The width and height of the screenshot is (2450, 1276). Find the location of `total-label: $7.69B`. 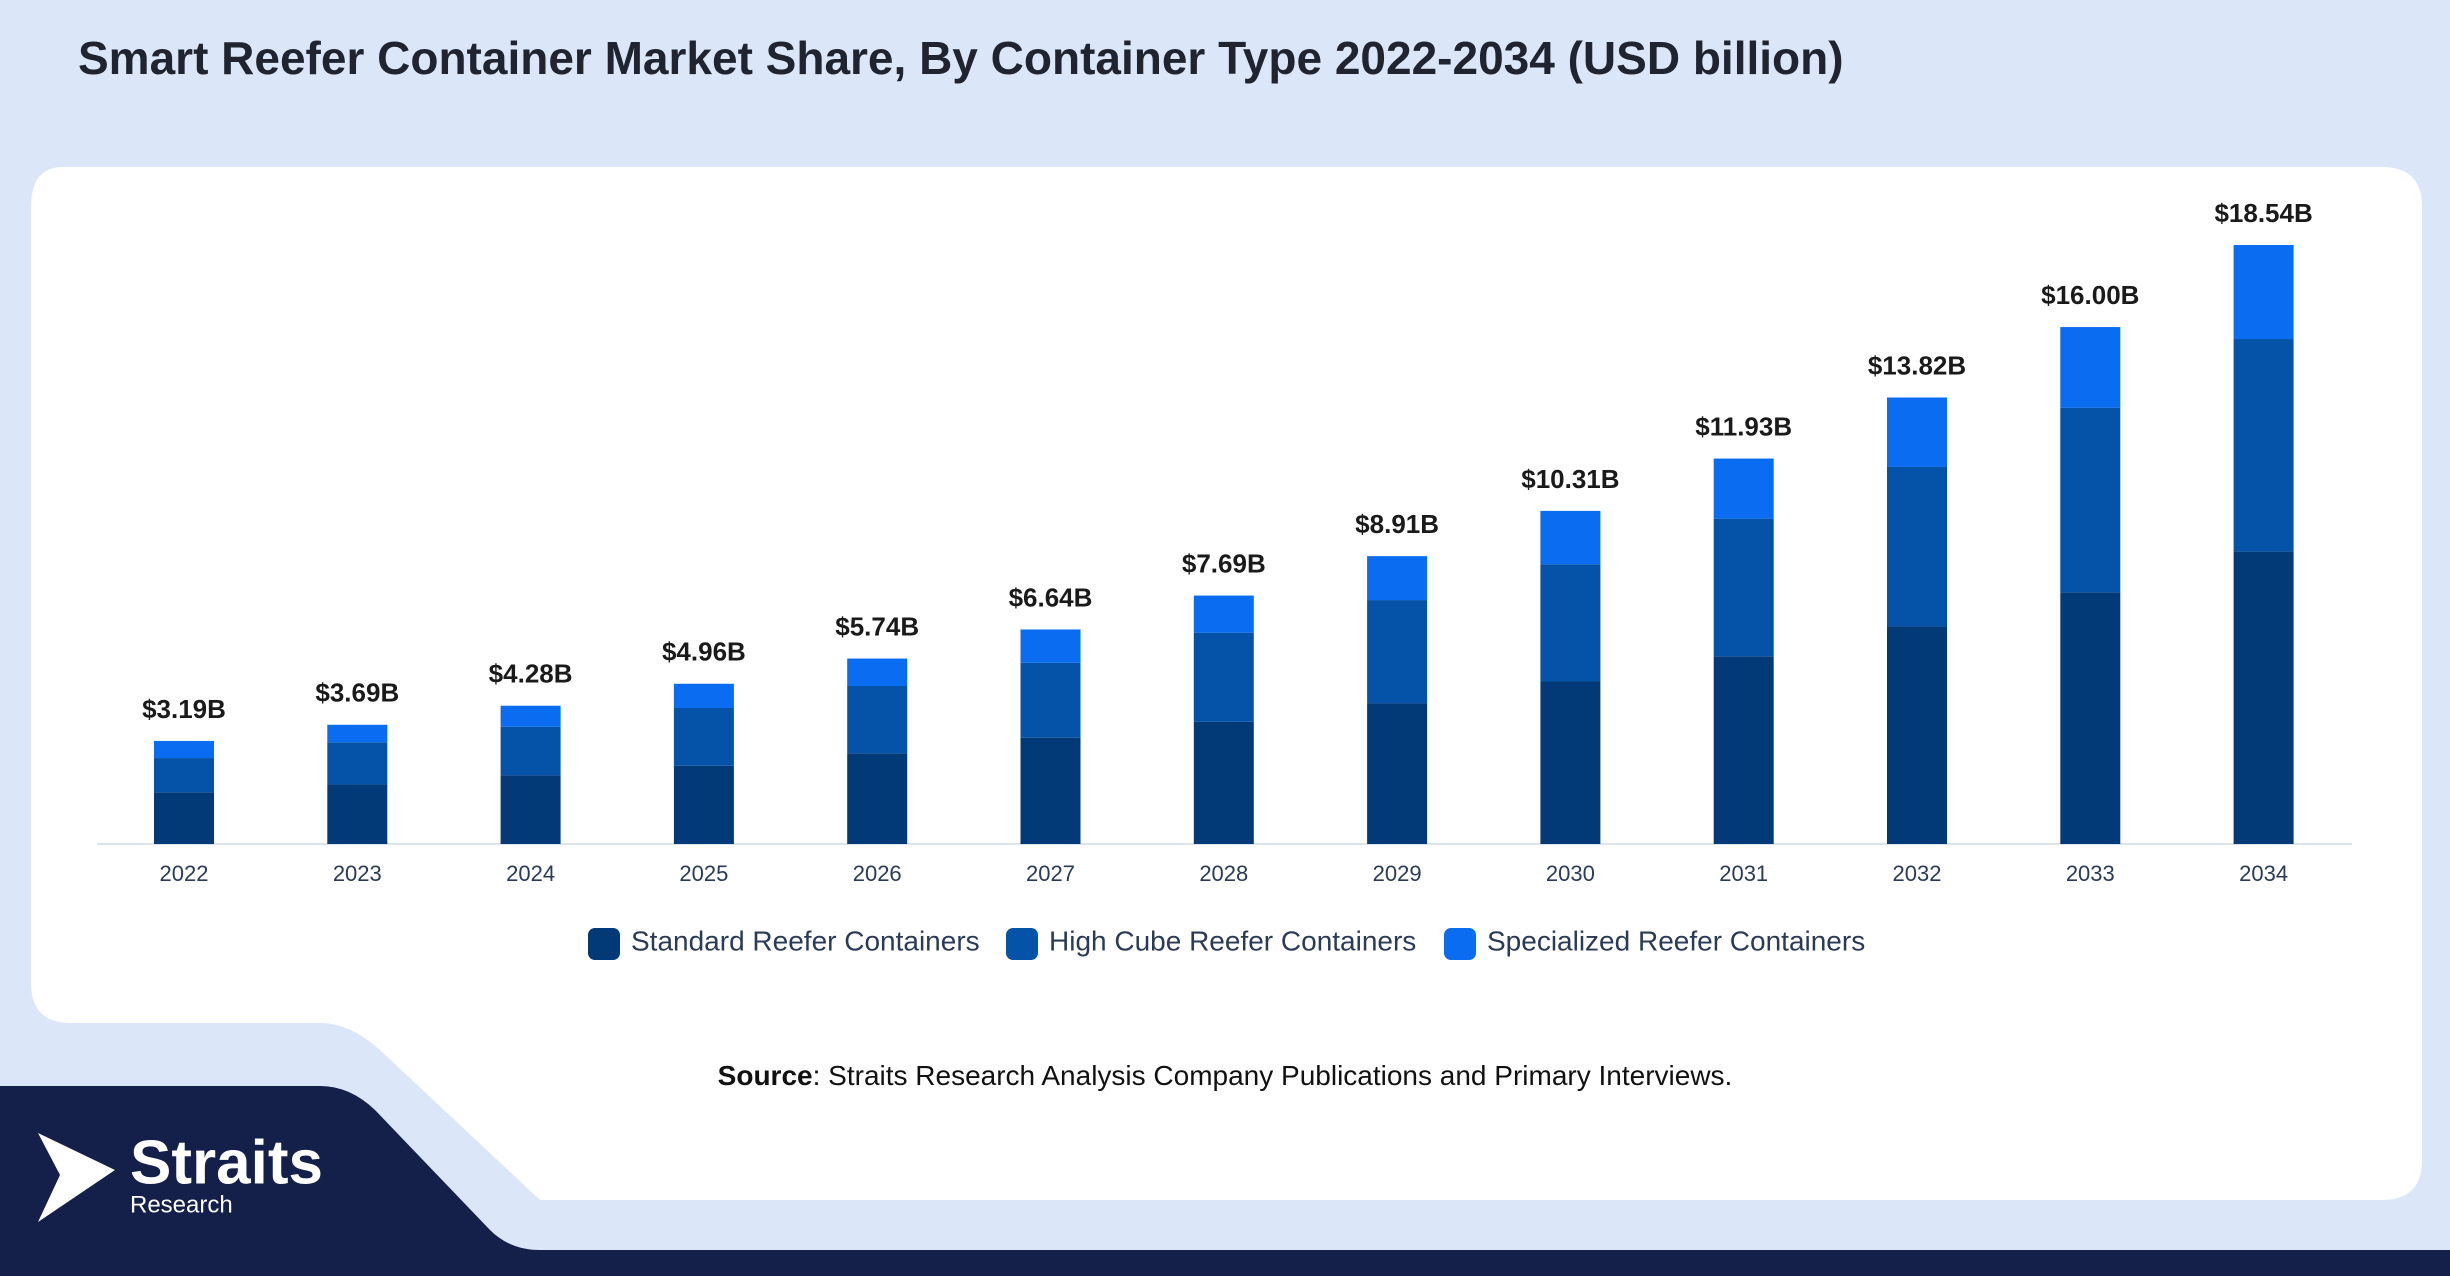

total-label: $7.69B is located at coordinates (1224, 563).